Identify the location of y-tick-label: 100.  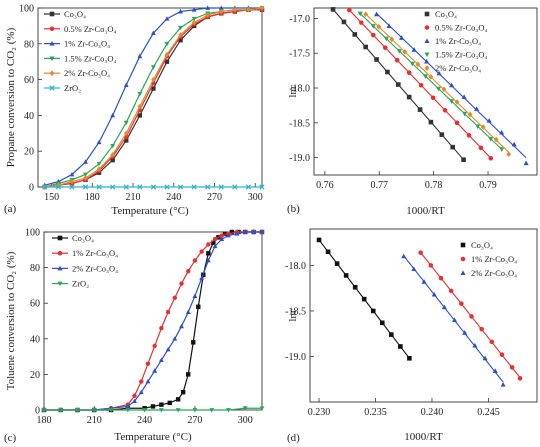
(26, 9).